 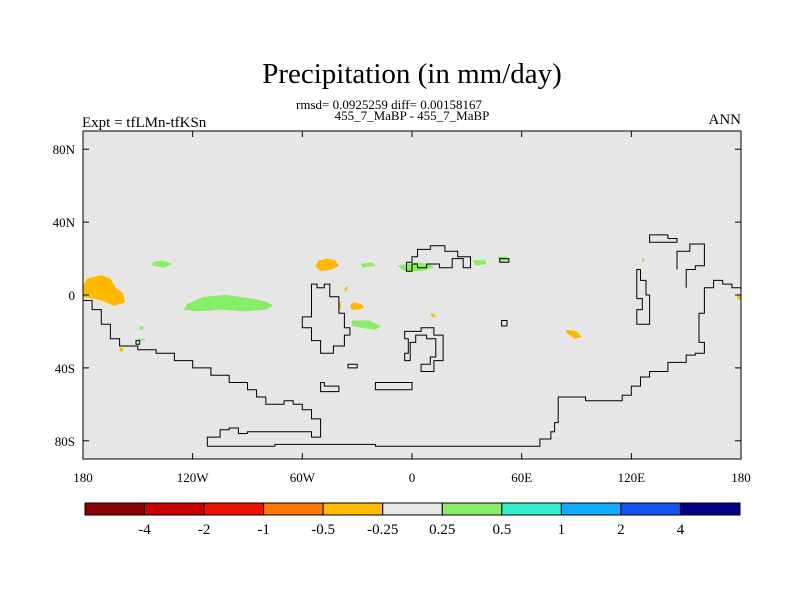 What do you see at coordinates (326, 318) in the screenshot?
I see `coastline-west-tethys-island` at bounding box center [326, 318].